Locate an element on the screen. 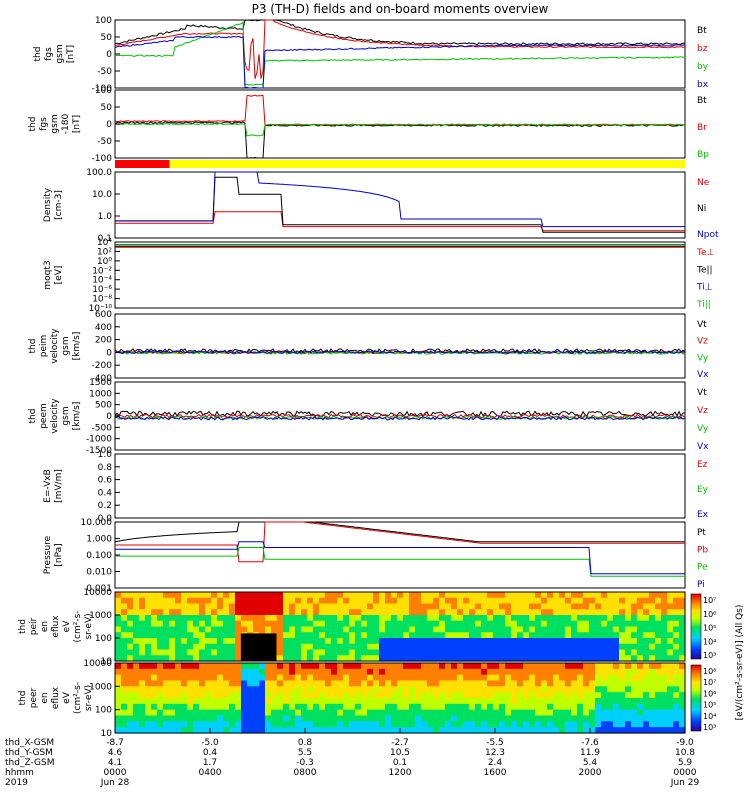 Image resolution: width=750 pixels, height=800 pixels. y-tick-label: 1000 is located at coordinates (100, 394).